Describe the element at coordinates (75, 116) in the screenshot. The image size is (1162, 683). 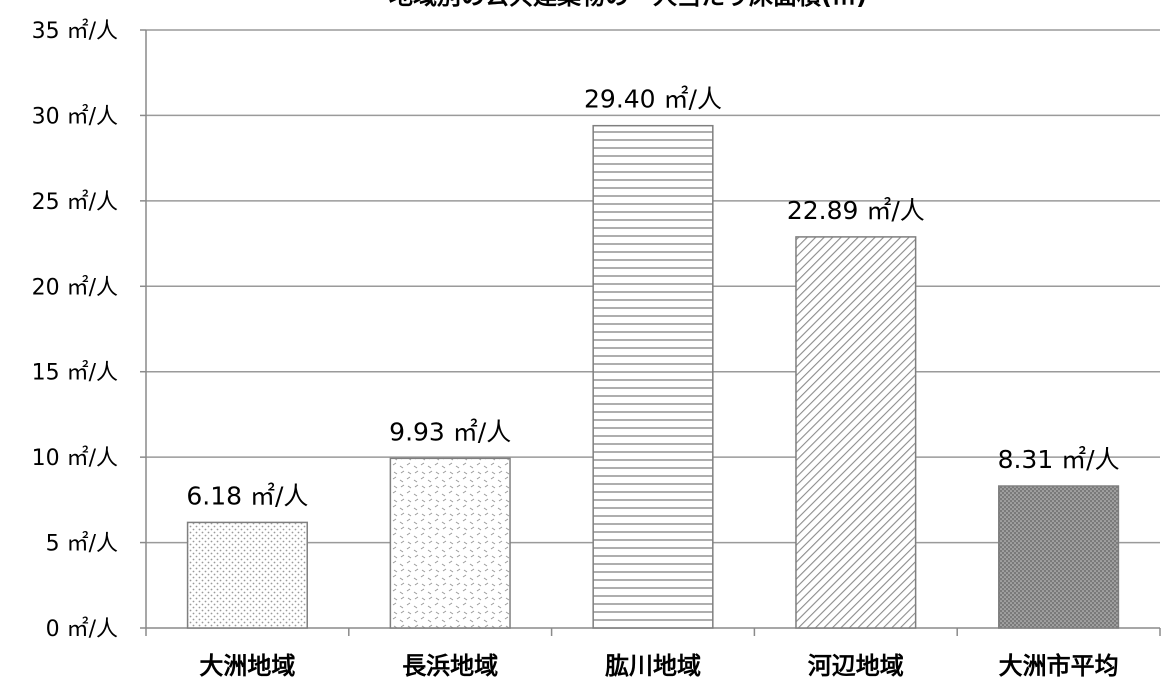
I see `y-tick-label: 30 ㎡/人` at that location.